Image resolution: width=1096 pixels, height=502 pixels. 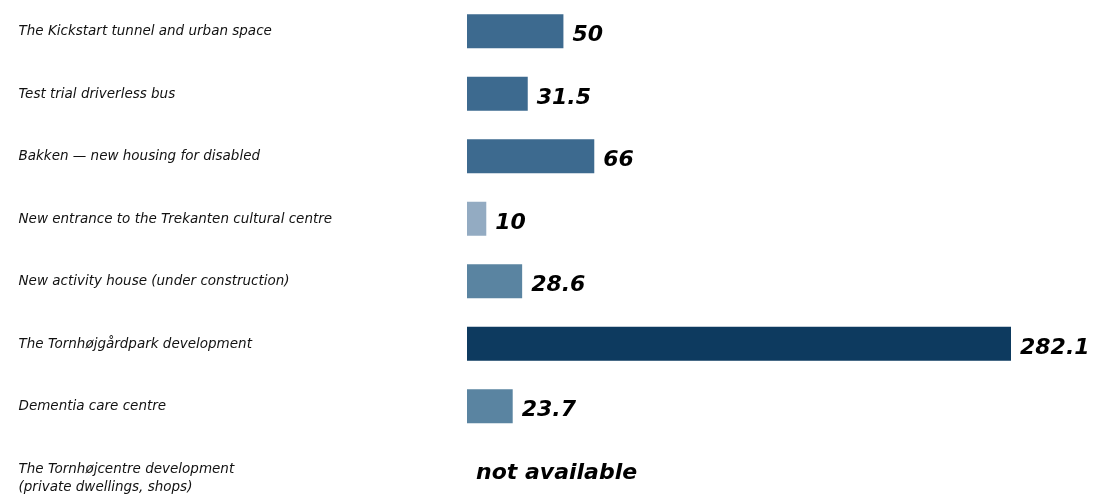 I want to click on y-tick-label: New entrance to the Trekanten cultural centre, so click(x=175, y=217).